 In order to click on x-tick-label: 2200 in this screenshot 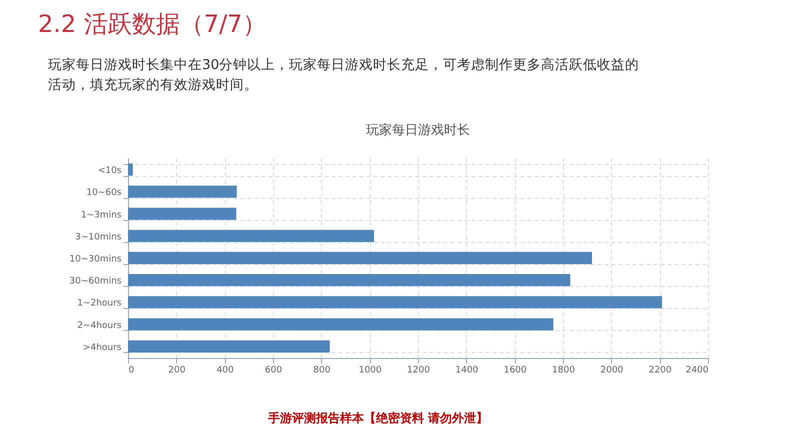, I will do `click(660, 371)`.